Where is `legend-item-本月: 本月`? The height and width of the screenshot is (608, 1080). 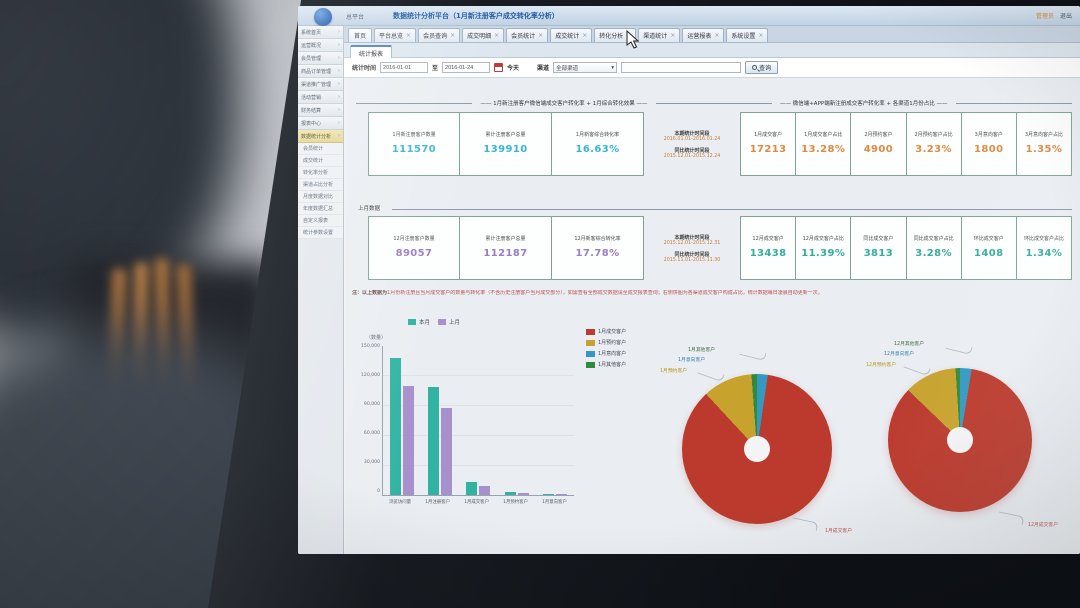
legend-item-本月: 本月 is located at coordinates (419, 322).